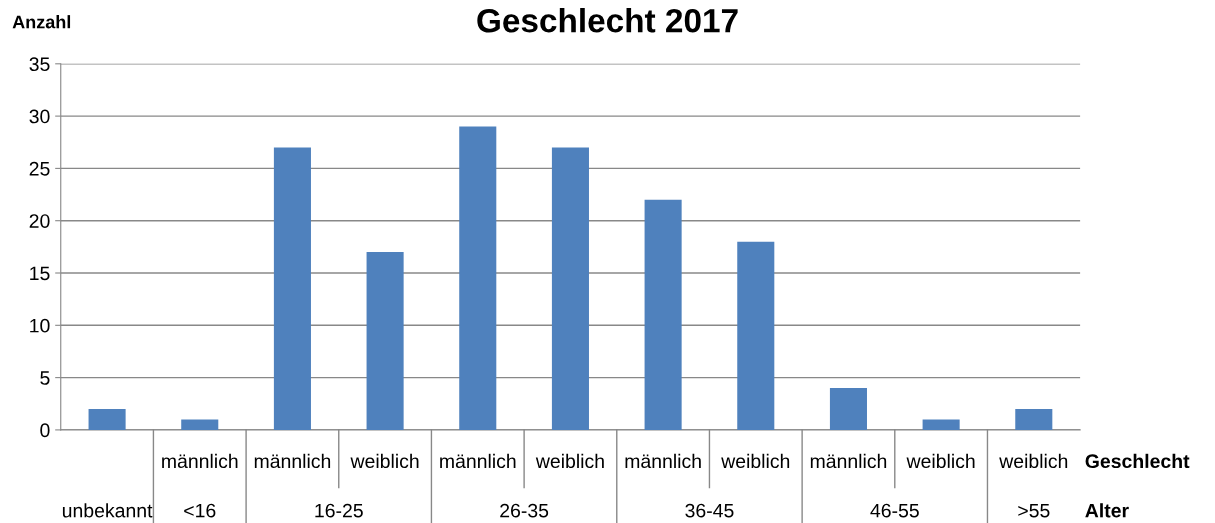 This screenshot has width=1215, height=523. What do you see at coordinates (41, 22) in the screenshot?
I see `y-axis-title: Anzahl` at bounding box center [41, 22].